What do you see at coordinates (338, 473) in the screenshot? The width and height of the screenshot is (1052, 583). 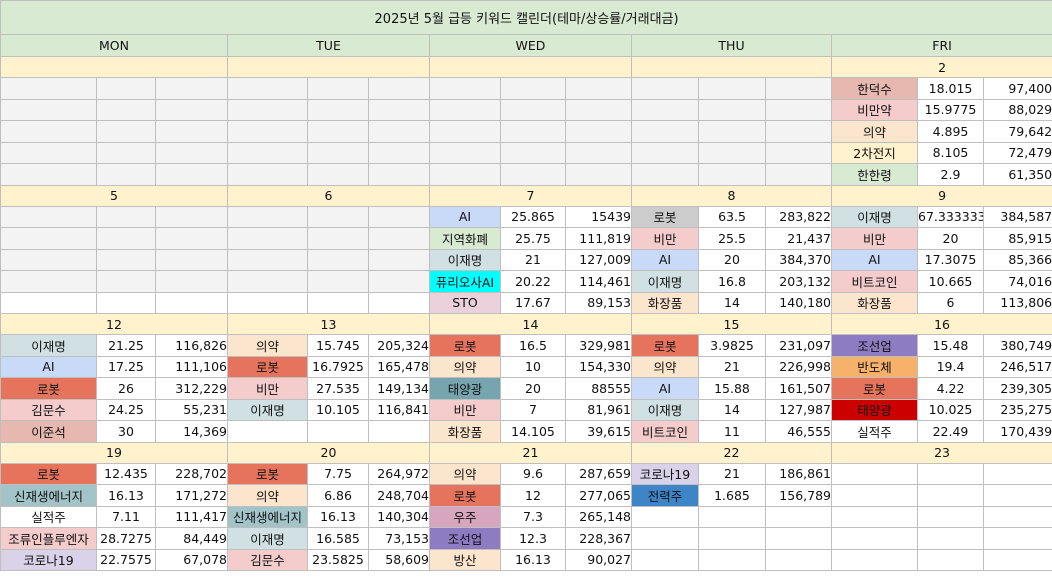 I see `rate-cell: 7.75` at bounding box center [338, 473].